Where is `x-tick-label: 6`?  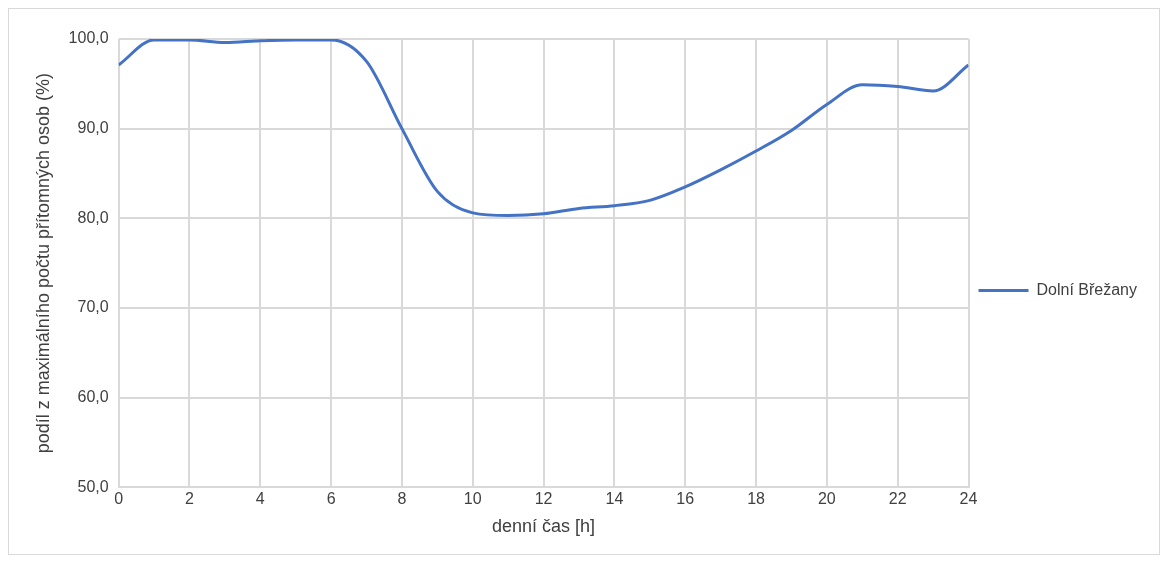
x-tick-label: 6 is located at coordinates (331, 499).